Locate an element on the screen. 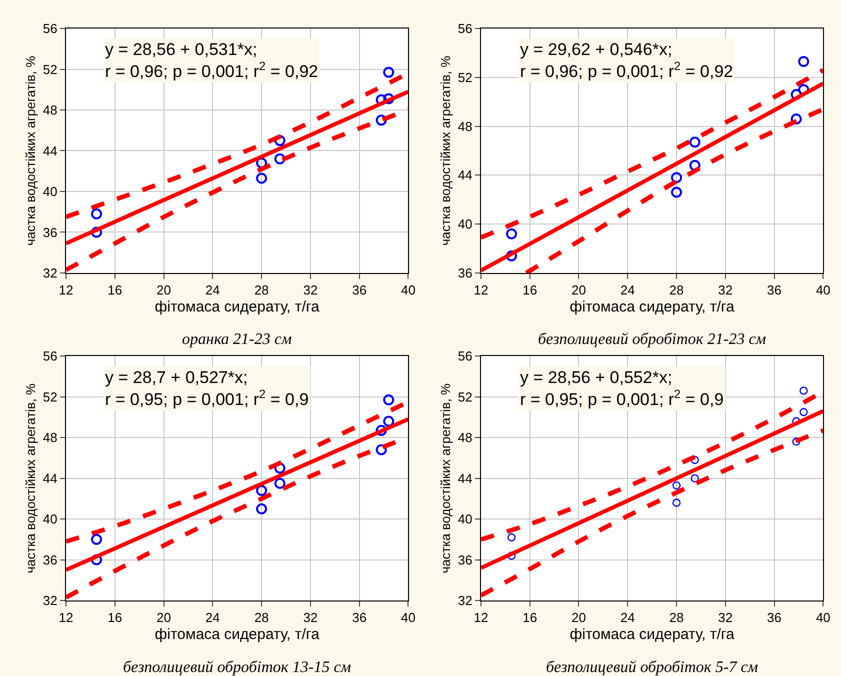 This screenshot has width=841, height=676. text: безполицевий обробіток 21-23 см is located at coordinates (652, 339).